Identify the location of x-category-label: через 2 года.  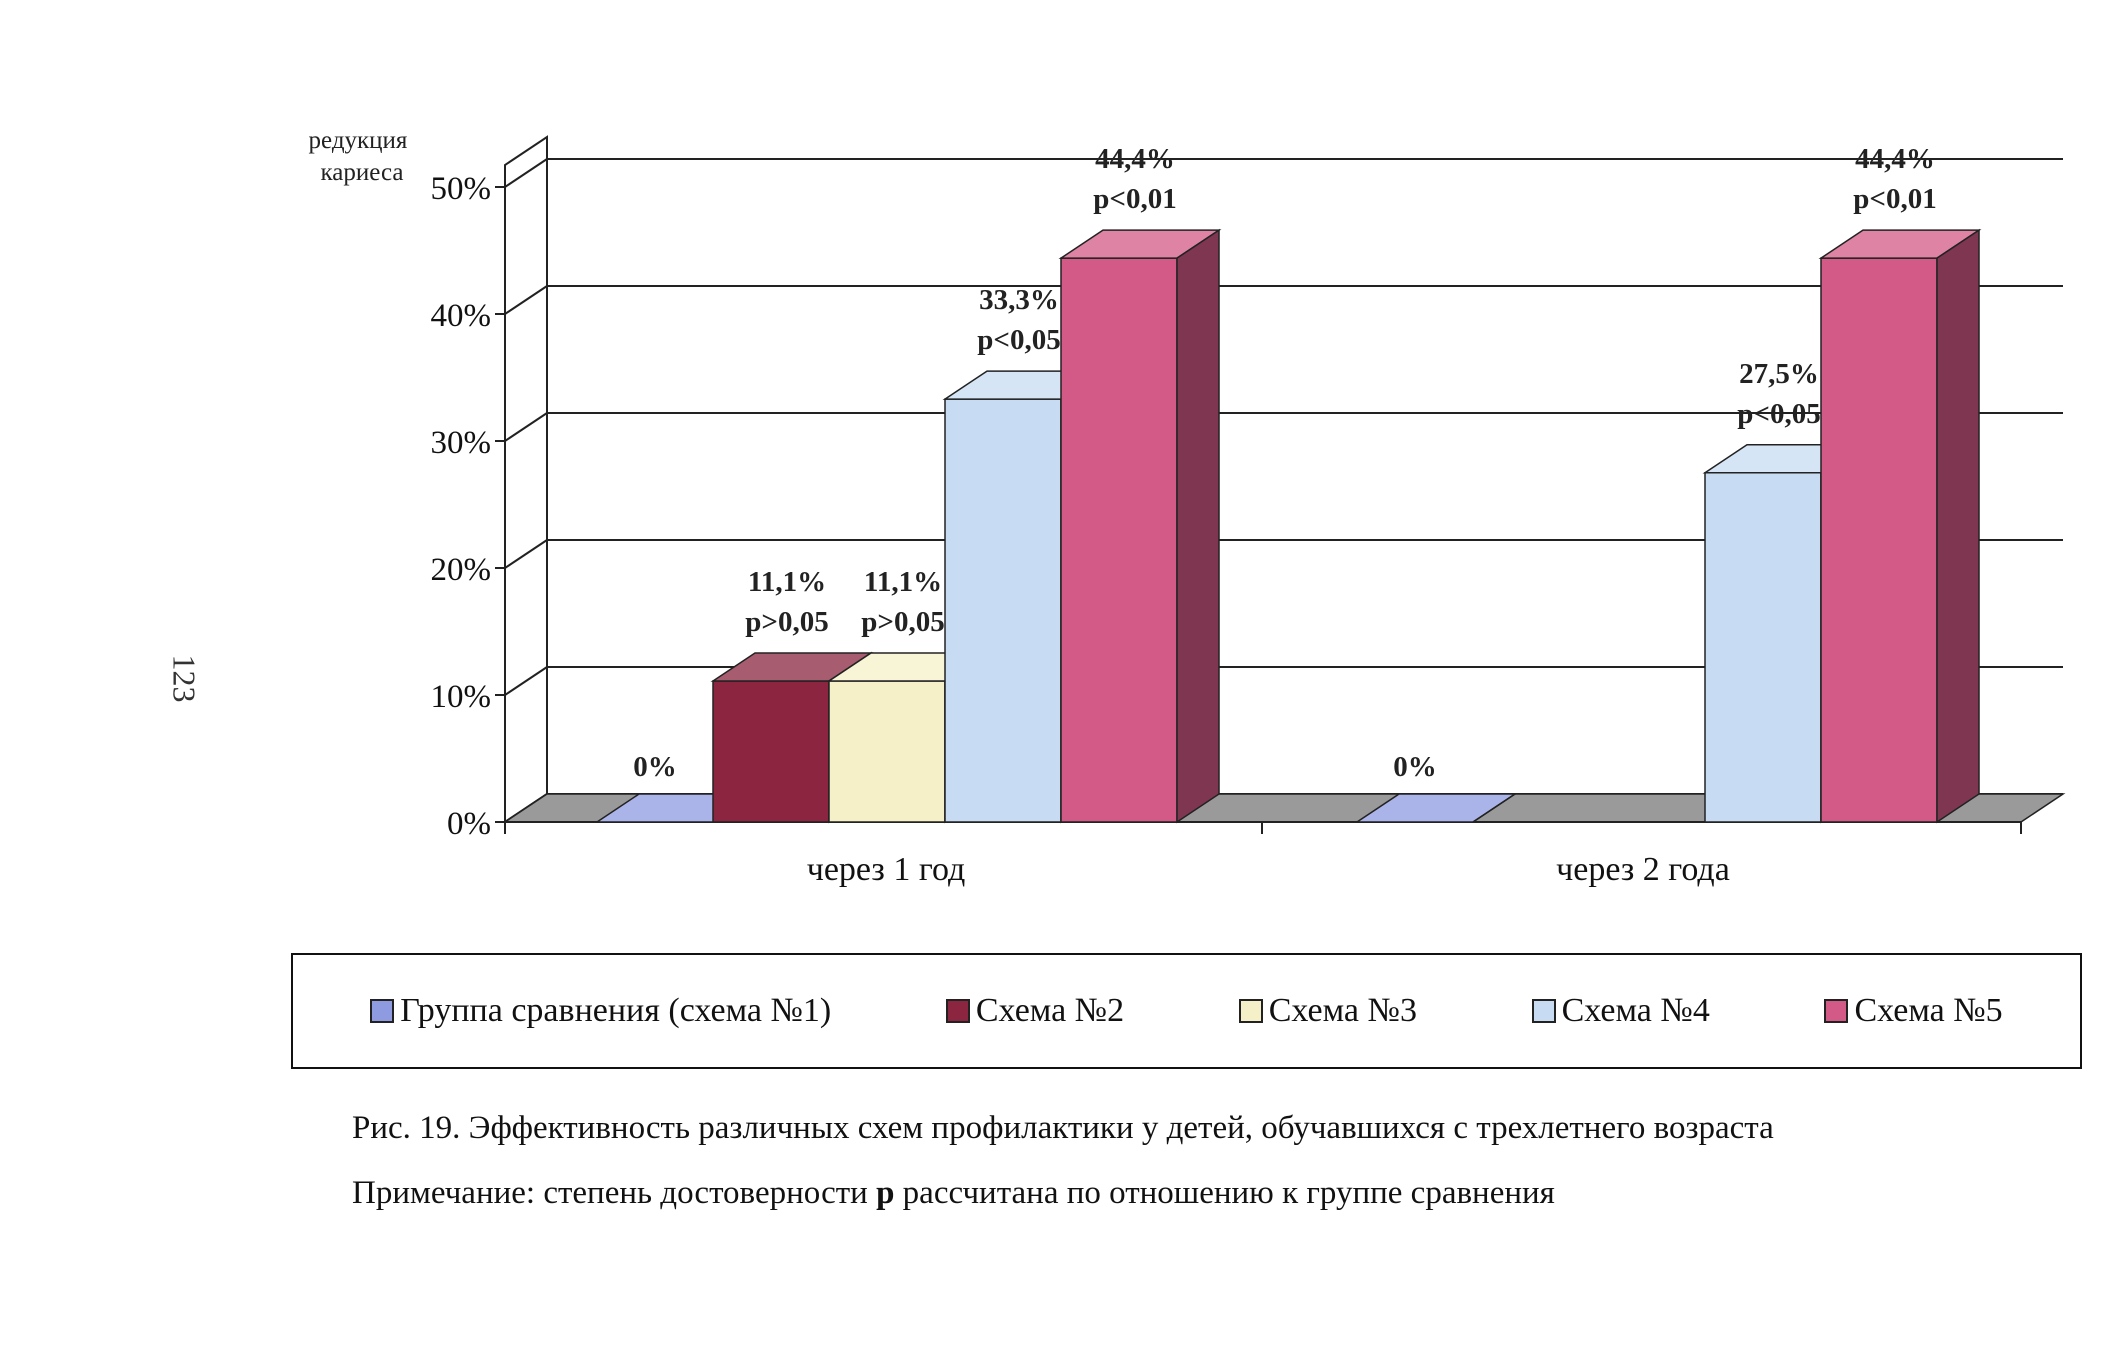
(1643, 869).